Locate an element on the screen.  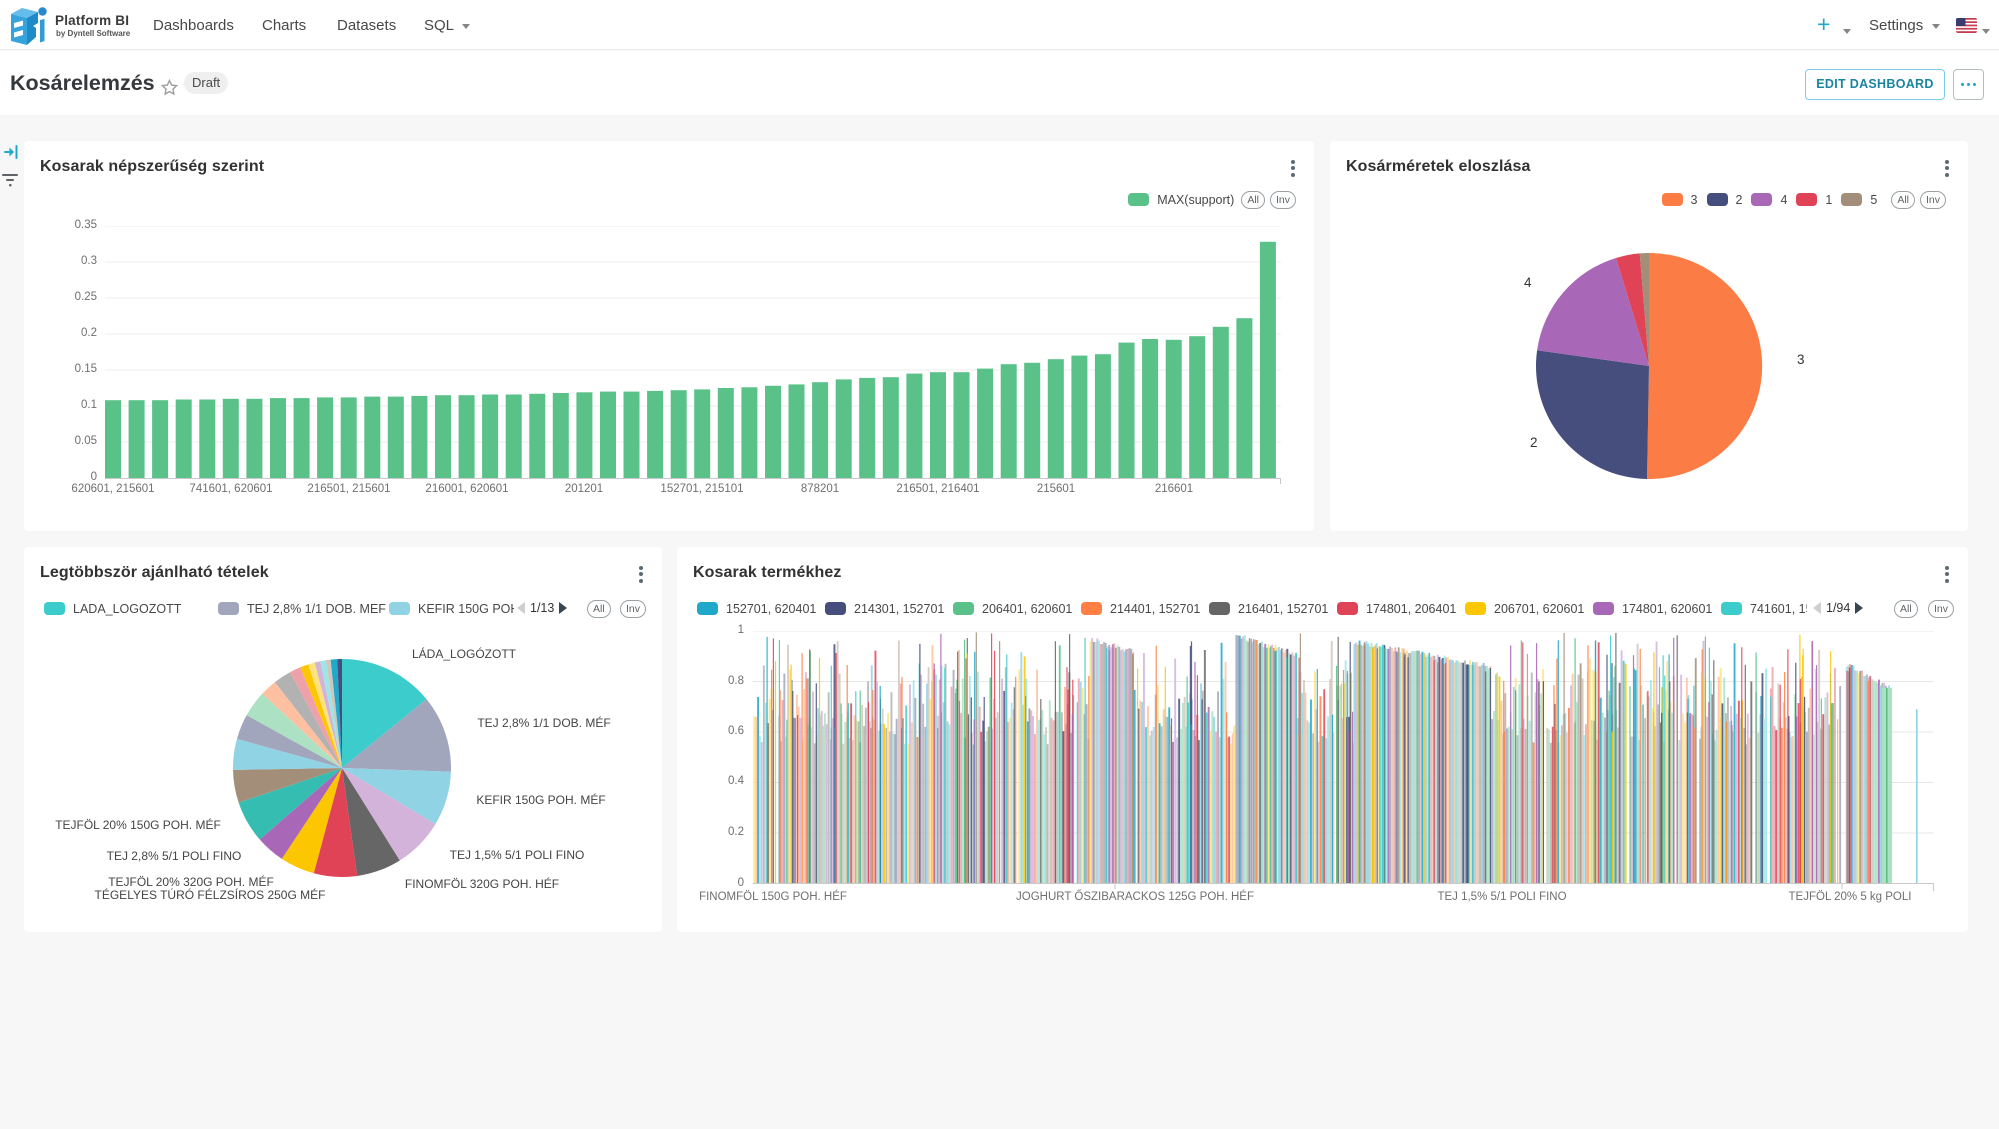
svg-text: TEJFÖL 20% 150G POH. MÉF is located at coordinates (138, 824).